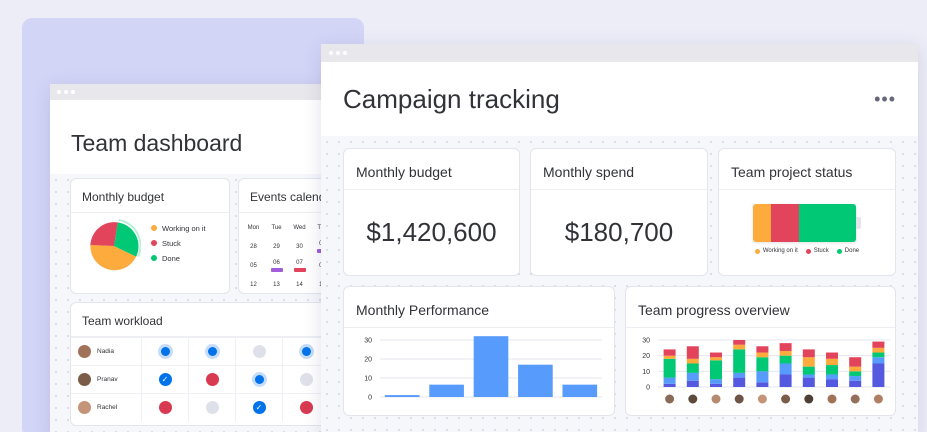 The width and height of the screenshot is (927, 432). What do you see at coordinates (178, 246) in the screenshot?
I see `pie-legend: Working on it Stuck Done` at bounding box center [178, 246].